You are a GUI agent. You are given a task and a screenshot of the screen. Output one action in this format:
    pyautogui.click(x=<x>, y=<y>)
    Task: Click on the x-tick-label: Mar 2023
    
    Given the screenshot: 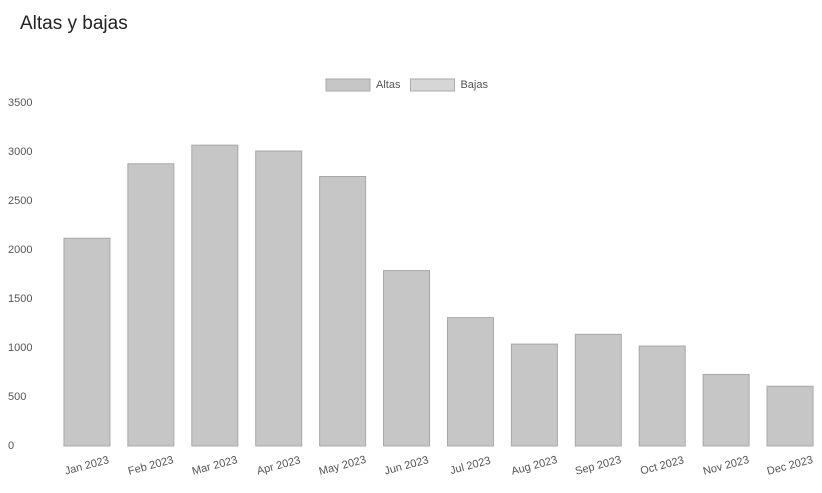 What is the action you would take?
    pyautogui.click(x=215, y=466)
    